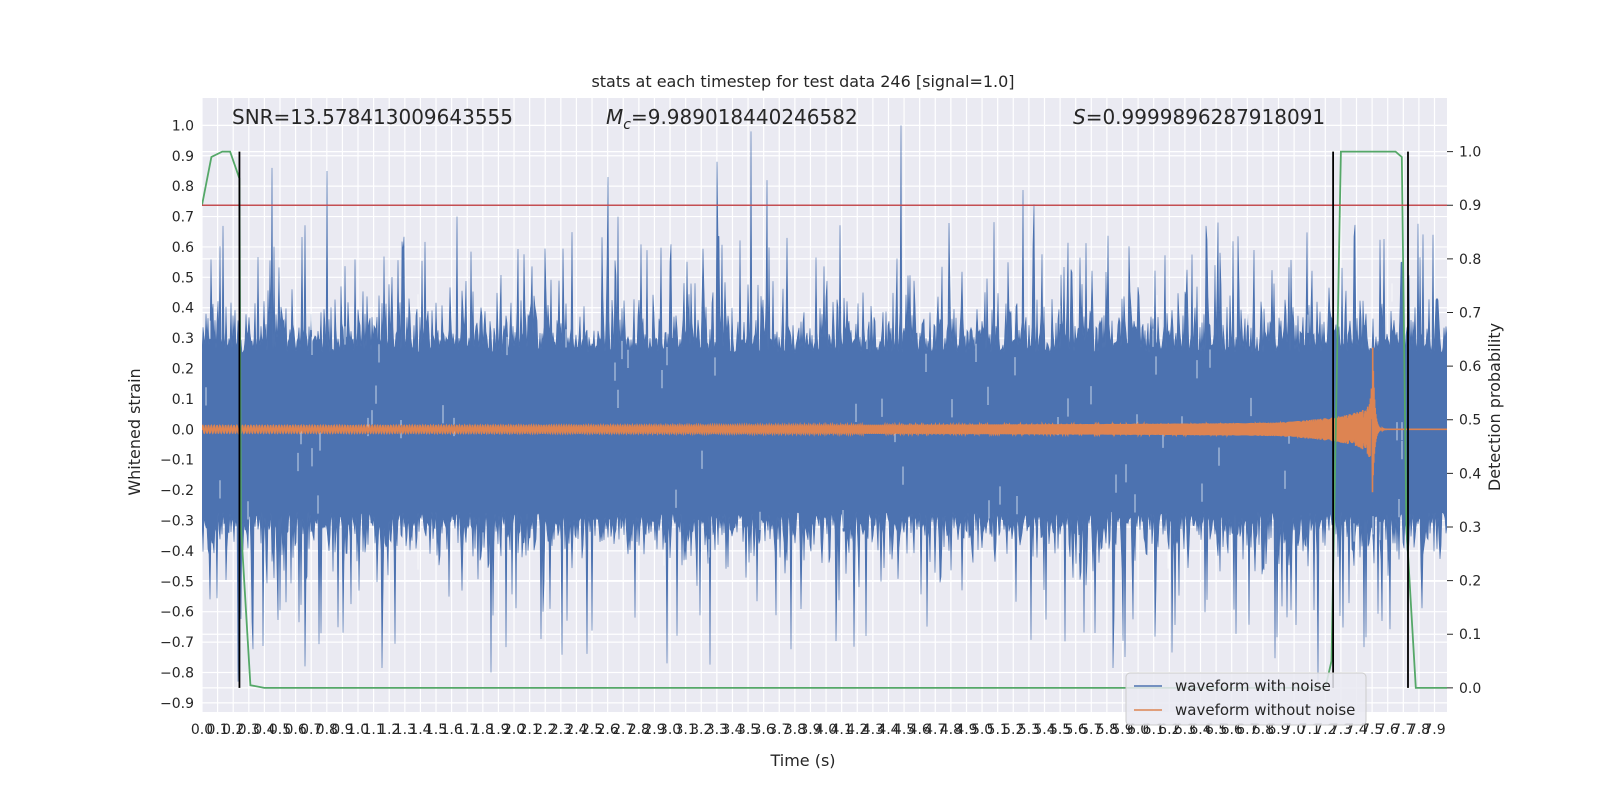 This screenshot has width=1600, height=800. What do you see at coordinates (183, 370) in the screenshot?
I see `y-tick-label: 0.2` at bounding box center [183, 370].